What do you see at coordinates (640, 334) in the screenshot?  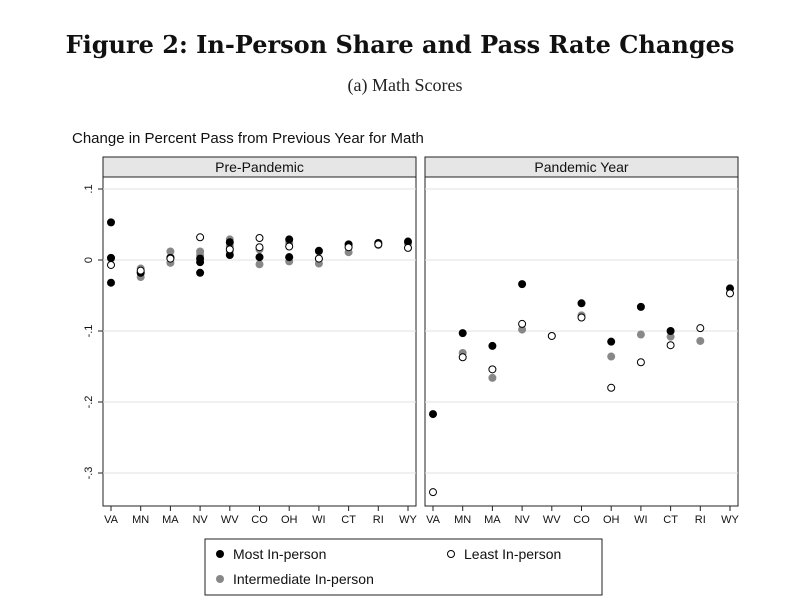 I see `point-intermediate-in-person-wi` at bounding box center [640, 334].